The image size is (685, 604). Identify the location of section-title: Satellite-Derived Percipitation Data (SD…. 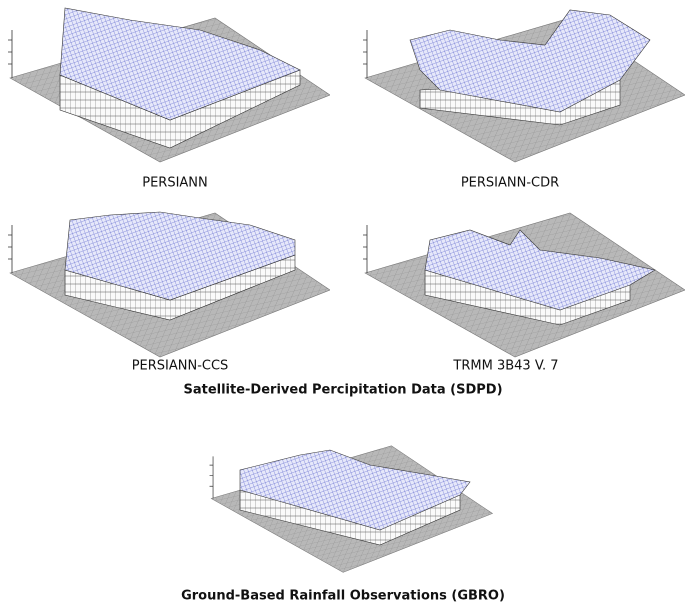
(342, 390).